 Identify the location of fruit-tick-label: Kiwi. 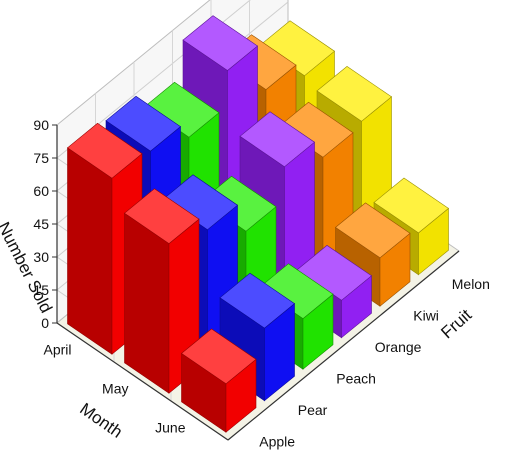
(426, 315).